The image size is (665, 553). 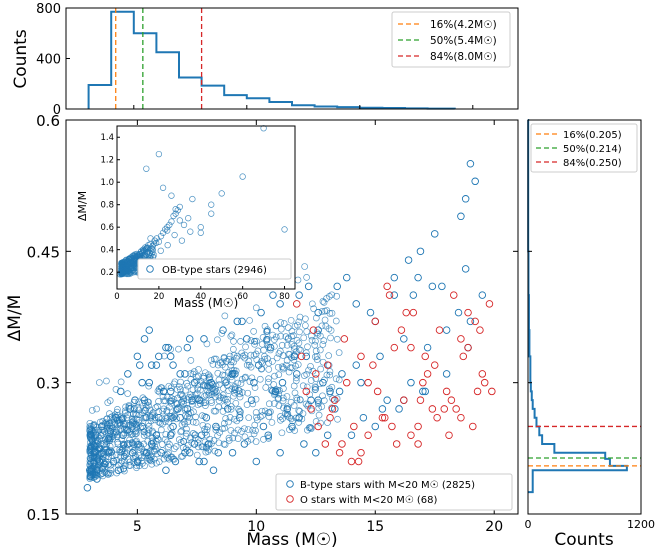 What do you see at coordinates (150, 253) in the screenshot?
I see `inset-cloud-point` at bounding box center [150, 253].